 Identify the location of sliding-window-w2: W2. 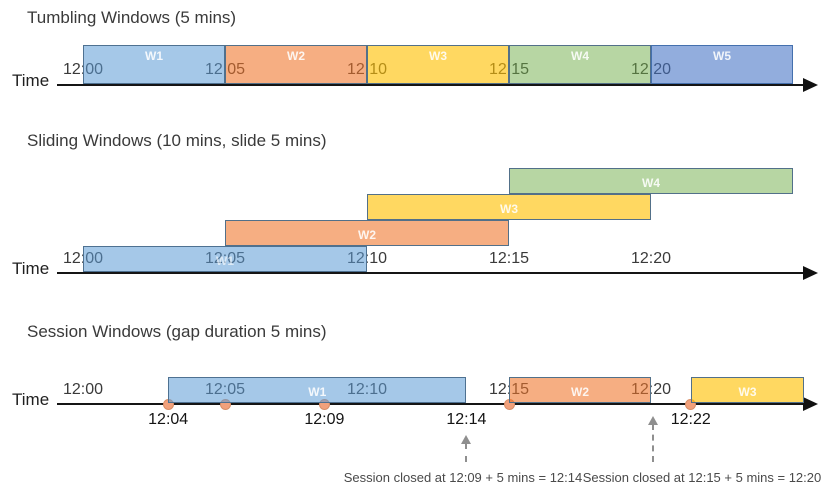
(367, 233).